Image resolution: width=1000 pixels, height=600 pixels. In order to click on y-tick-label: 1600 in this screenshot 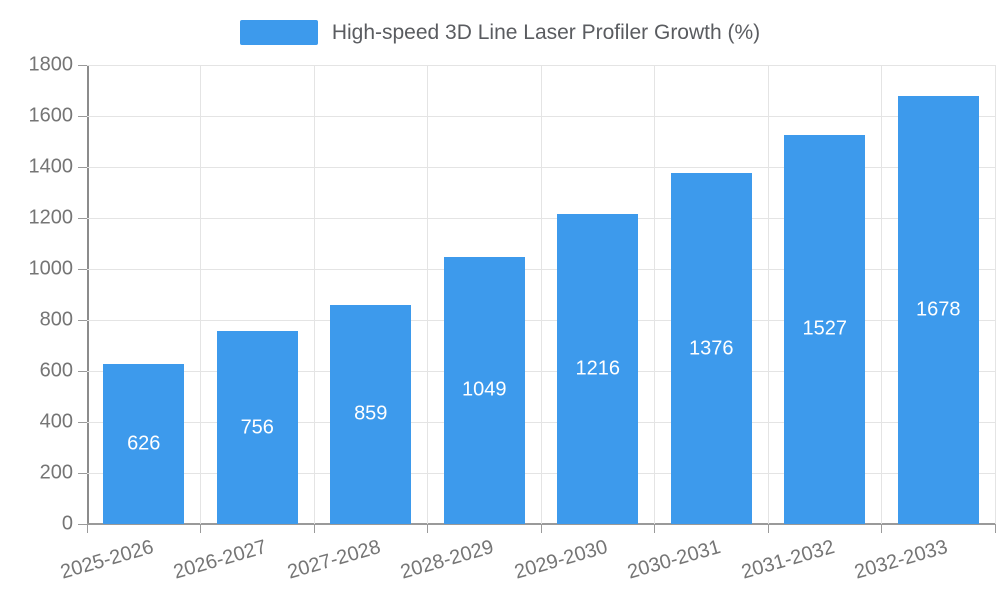, I will do `click(51, 115)`.